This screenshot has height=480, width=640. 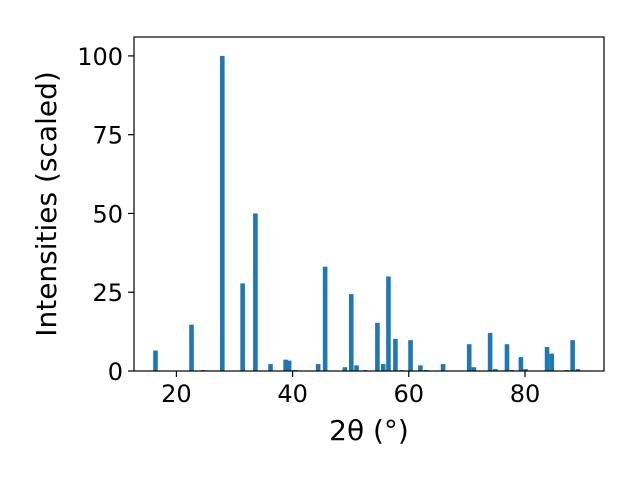 What do you see at coordinates (292, 394) in the screenshot?
I see `x-tick-label: 40` at bounding box center [292, 394].